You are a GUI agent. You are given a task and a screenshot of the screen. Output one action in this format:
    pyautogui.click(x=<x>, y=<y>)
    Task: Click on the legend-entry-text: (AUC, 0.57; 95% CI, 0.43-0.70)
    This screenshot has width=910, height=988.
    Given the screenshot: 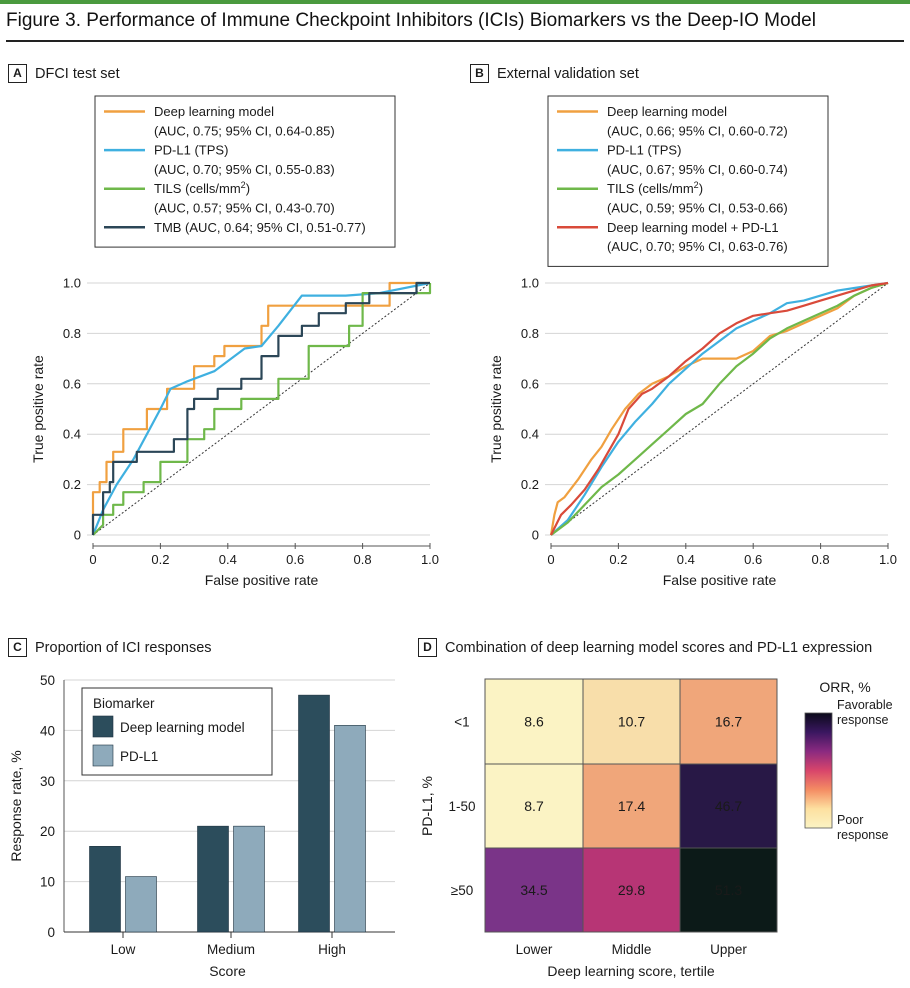 What is the action you would take?
    pyautogui.click(x=244, y=208)
    